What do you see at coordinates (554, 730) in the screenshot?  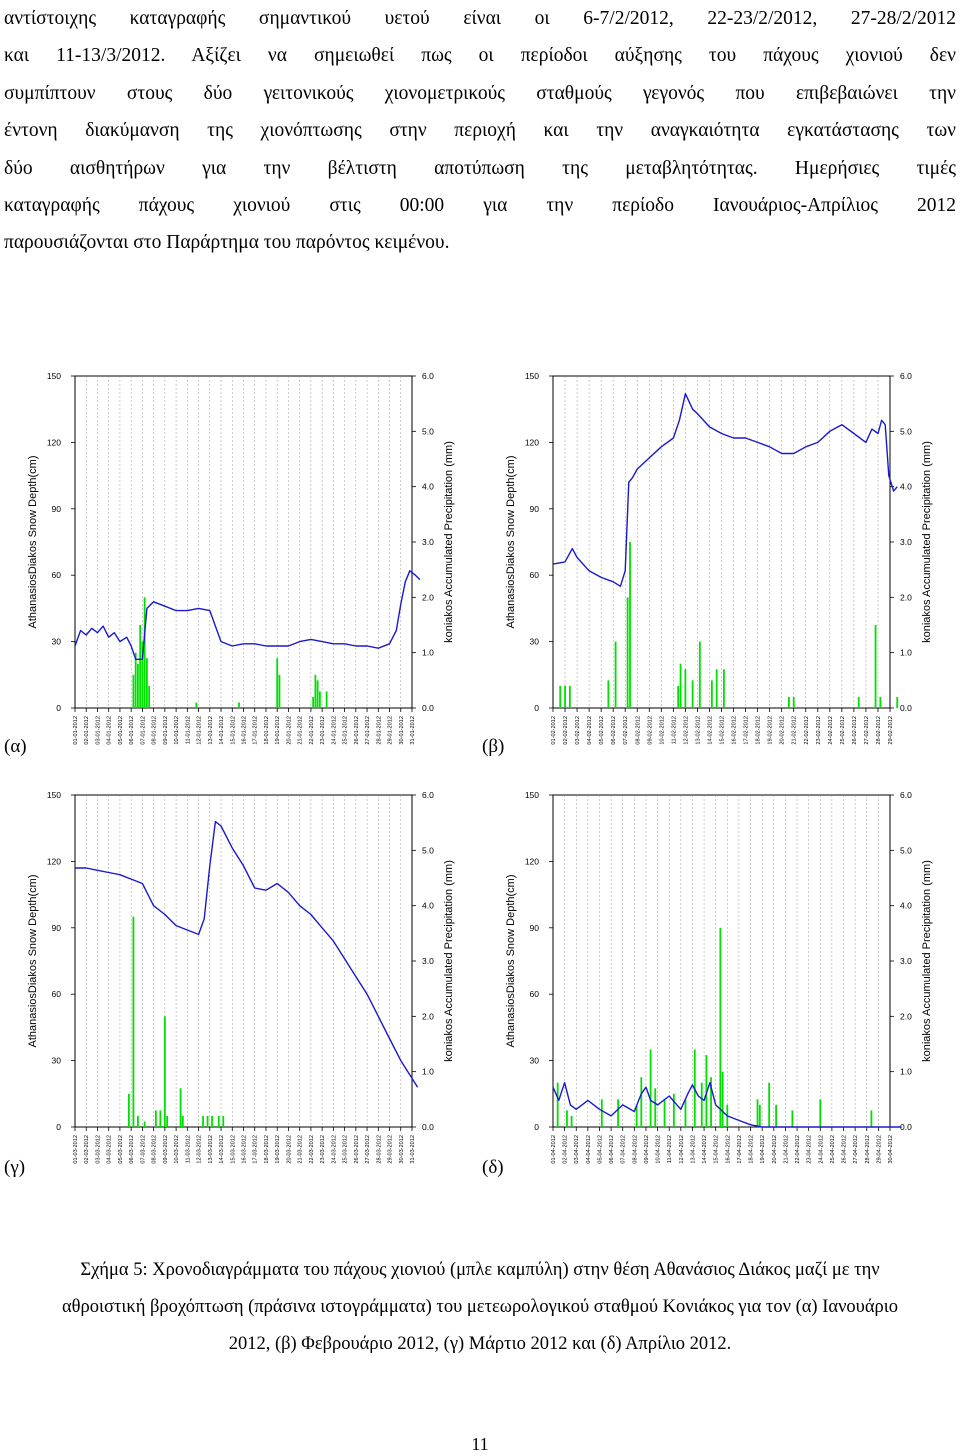 I see `x-tick-label: 01-02-2012` at bounding box center [554, 730].